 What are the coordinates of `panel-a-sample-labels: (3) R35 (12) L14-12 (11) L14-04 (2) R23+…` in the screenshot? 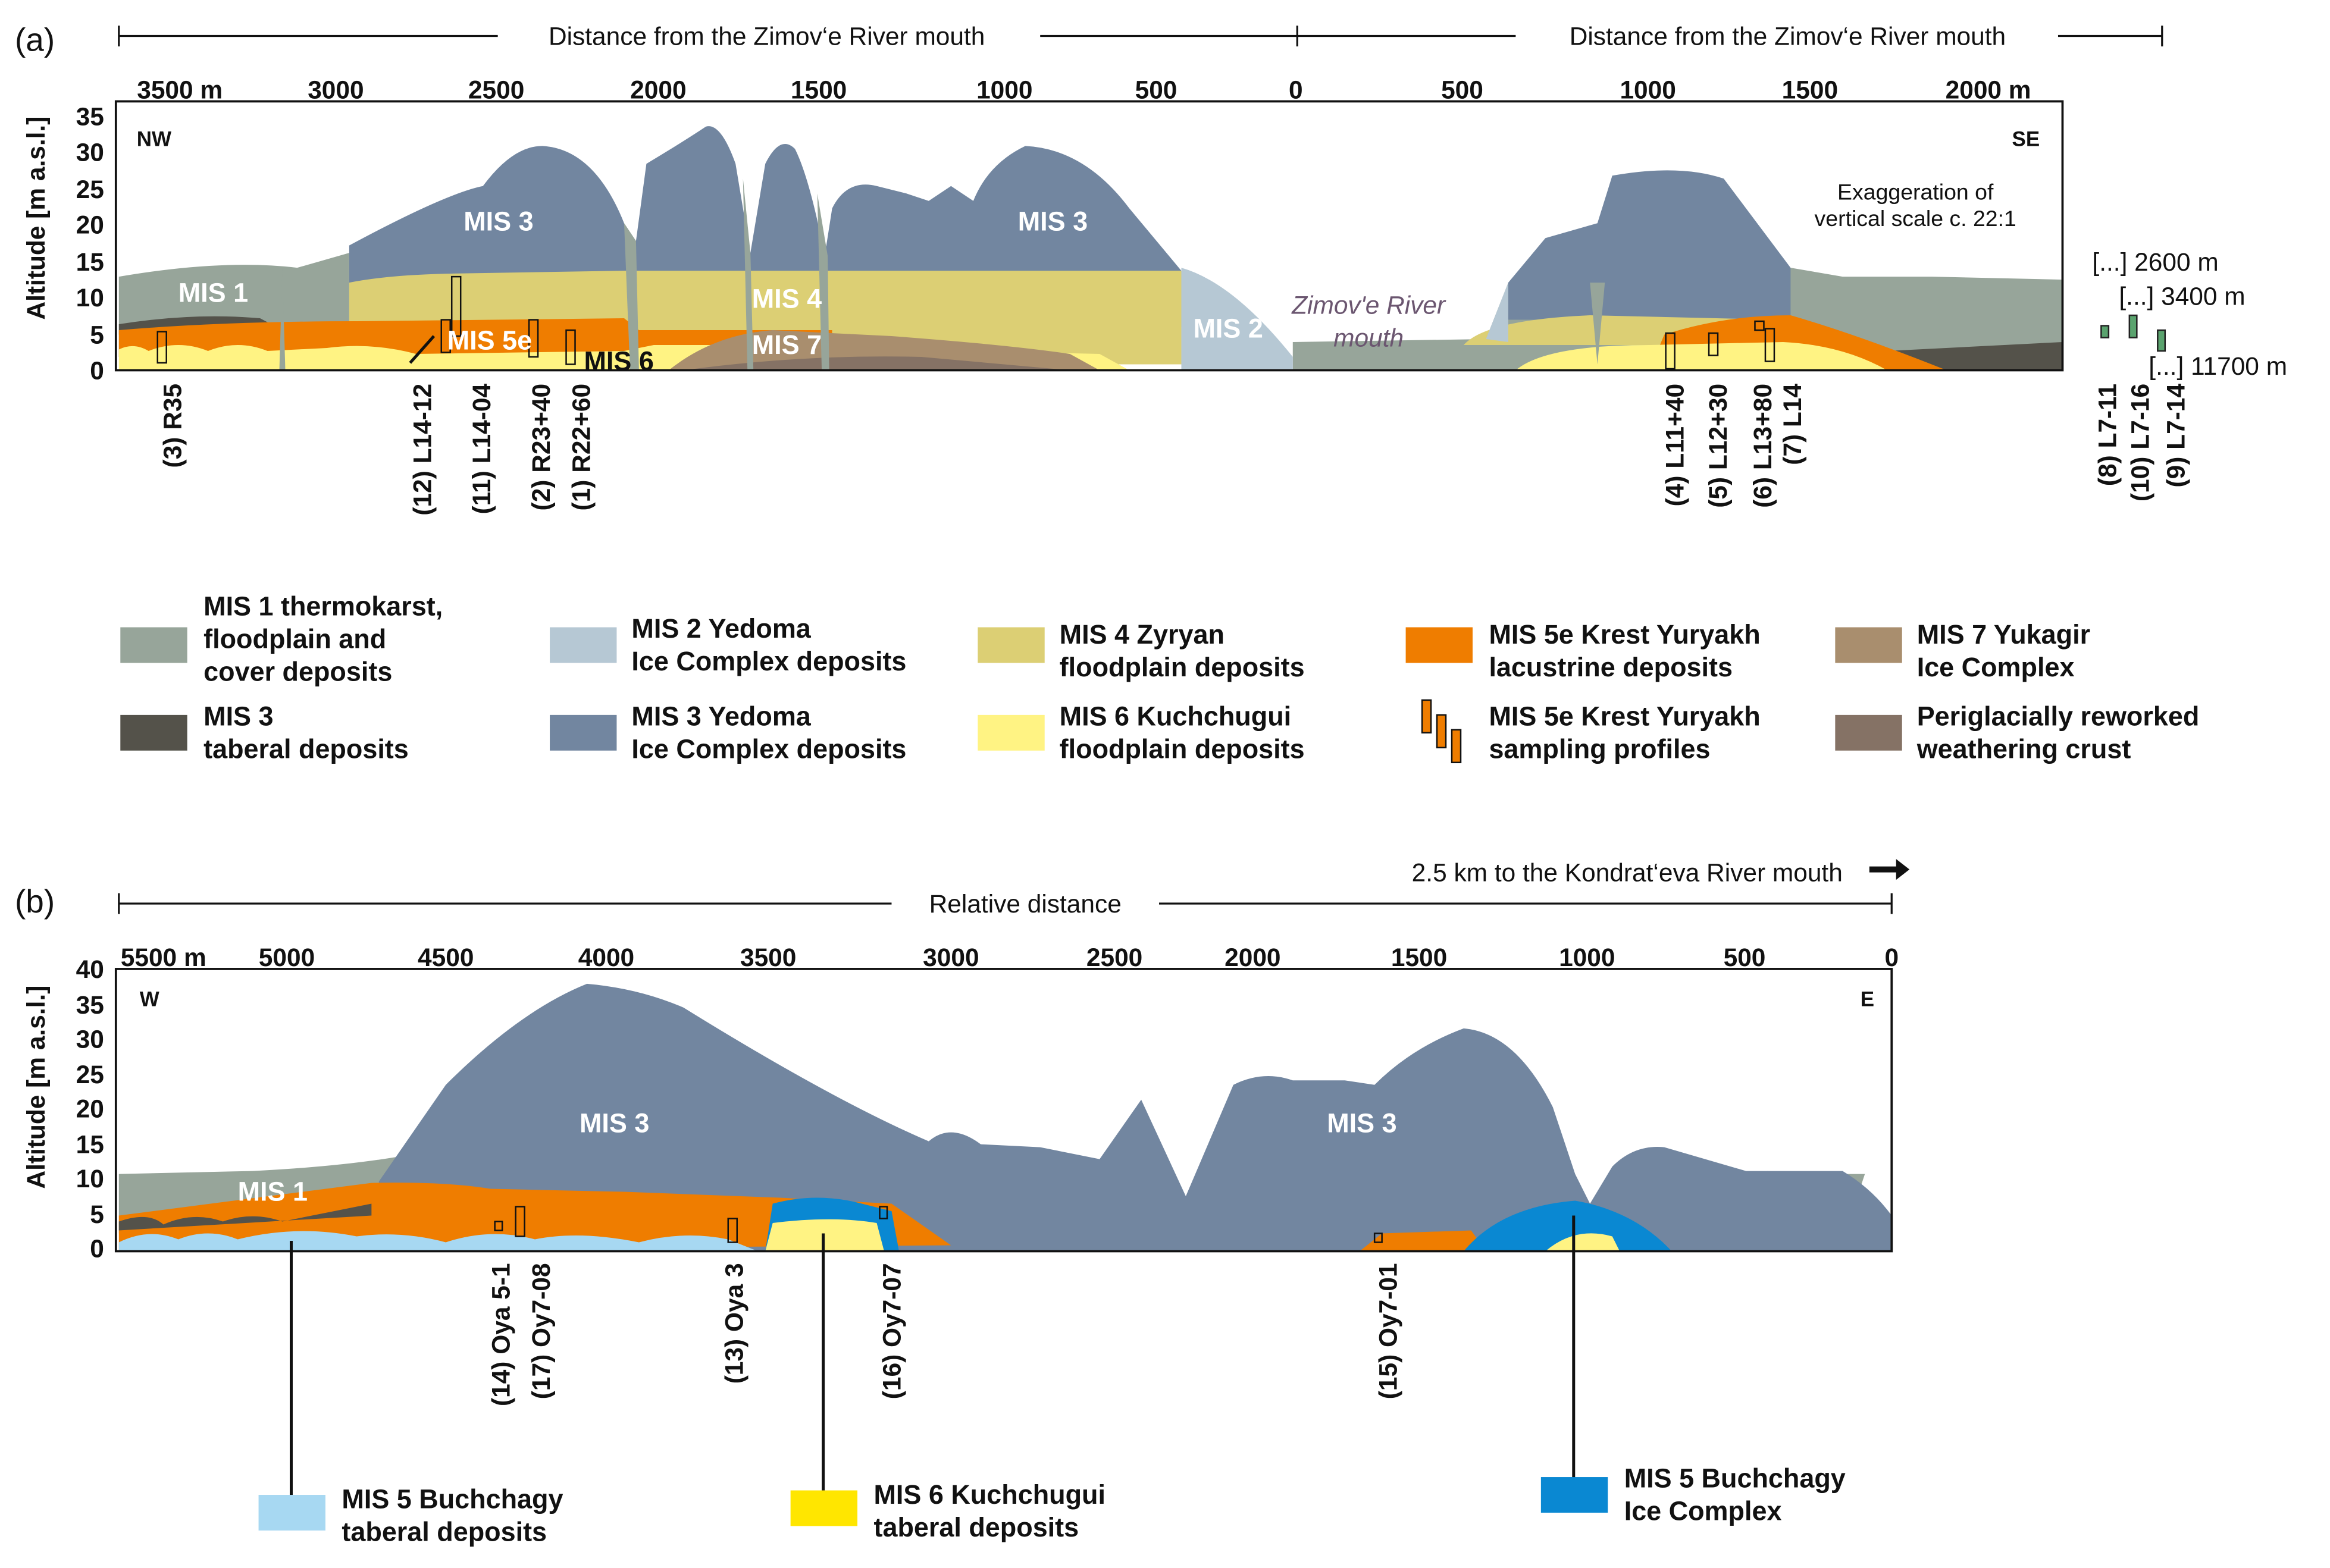 It's located at (1174, 450).